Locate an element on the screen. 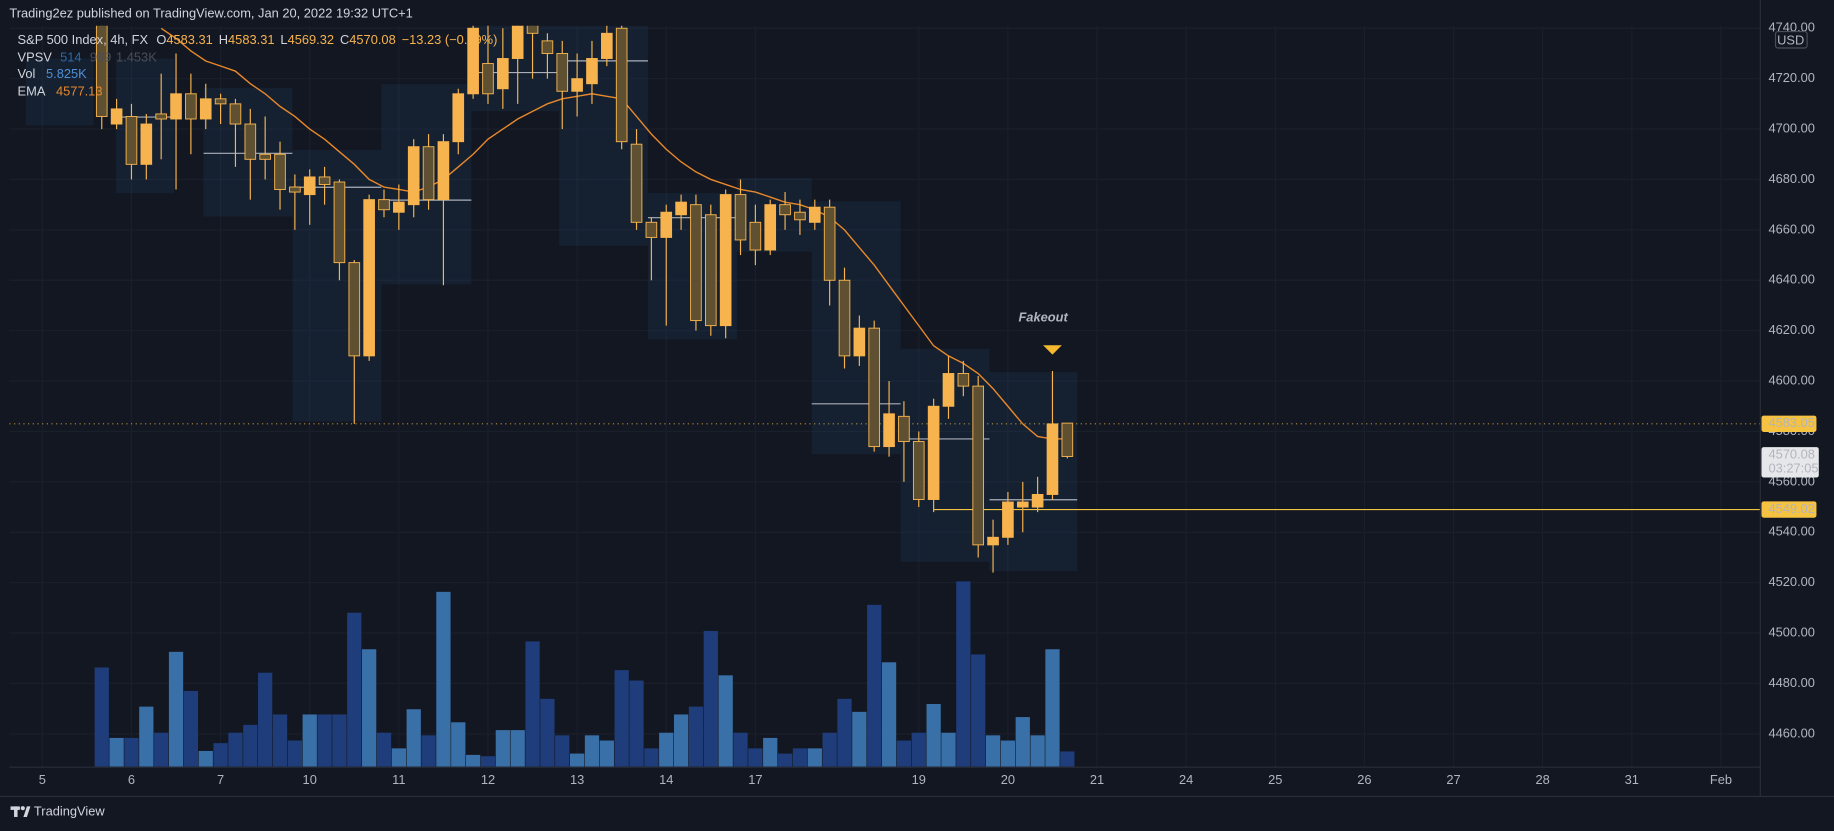 Image resolution: width=1834 pixels, height=831 pixels. ohlc-key: C is located at coordinates (344, 39).